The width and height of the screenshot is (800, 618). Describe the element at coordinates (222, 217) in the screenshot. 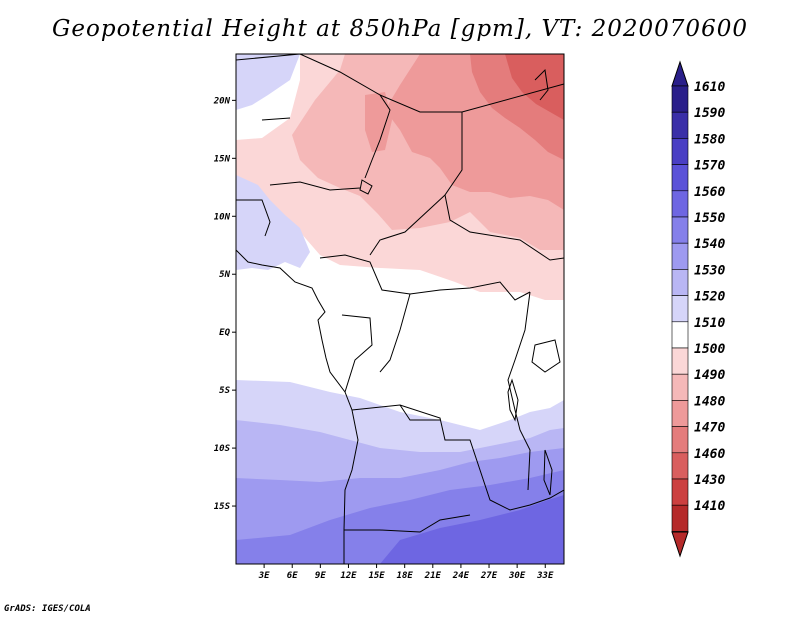

I see `lat-tick-label: 10N` at that location.